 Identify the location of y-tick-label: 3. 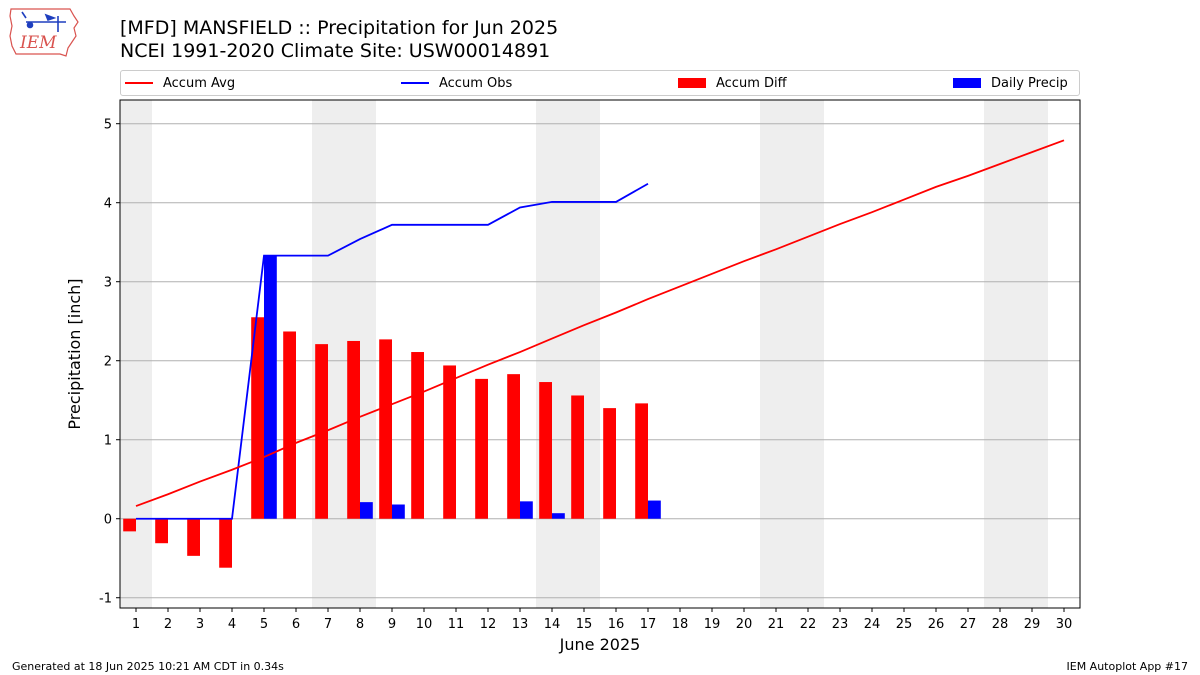
(108, 283).